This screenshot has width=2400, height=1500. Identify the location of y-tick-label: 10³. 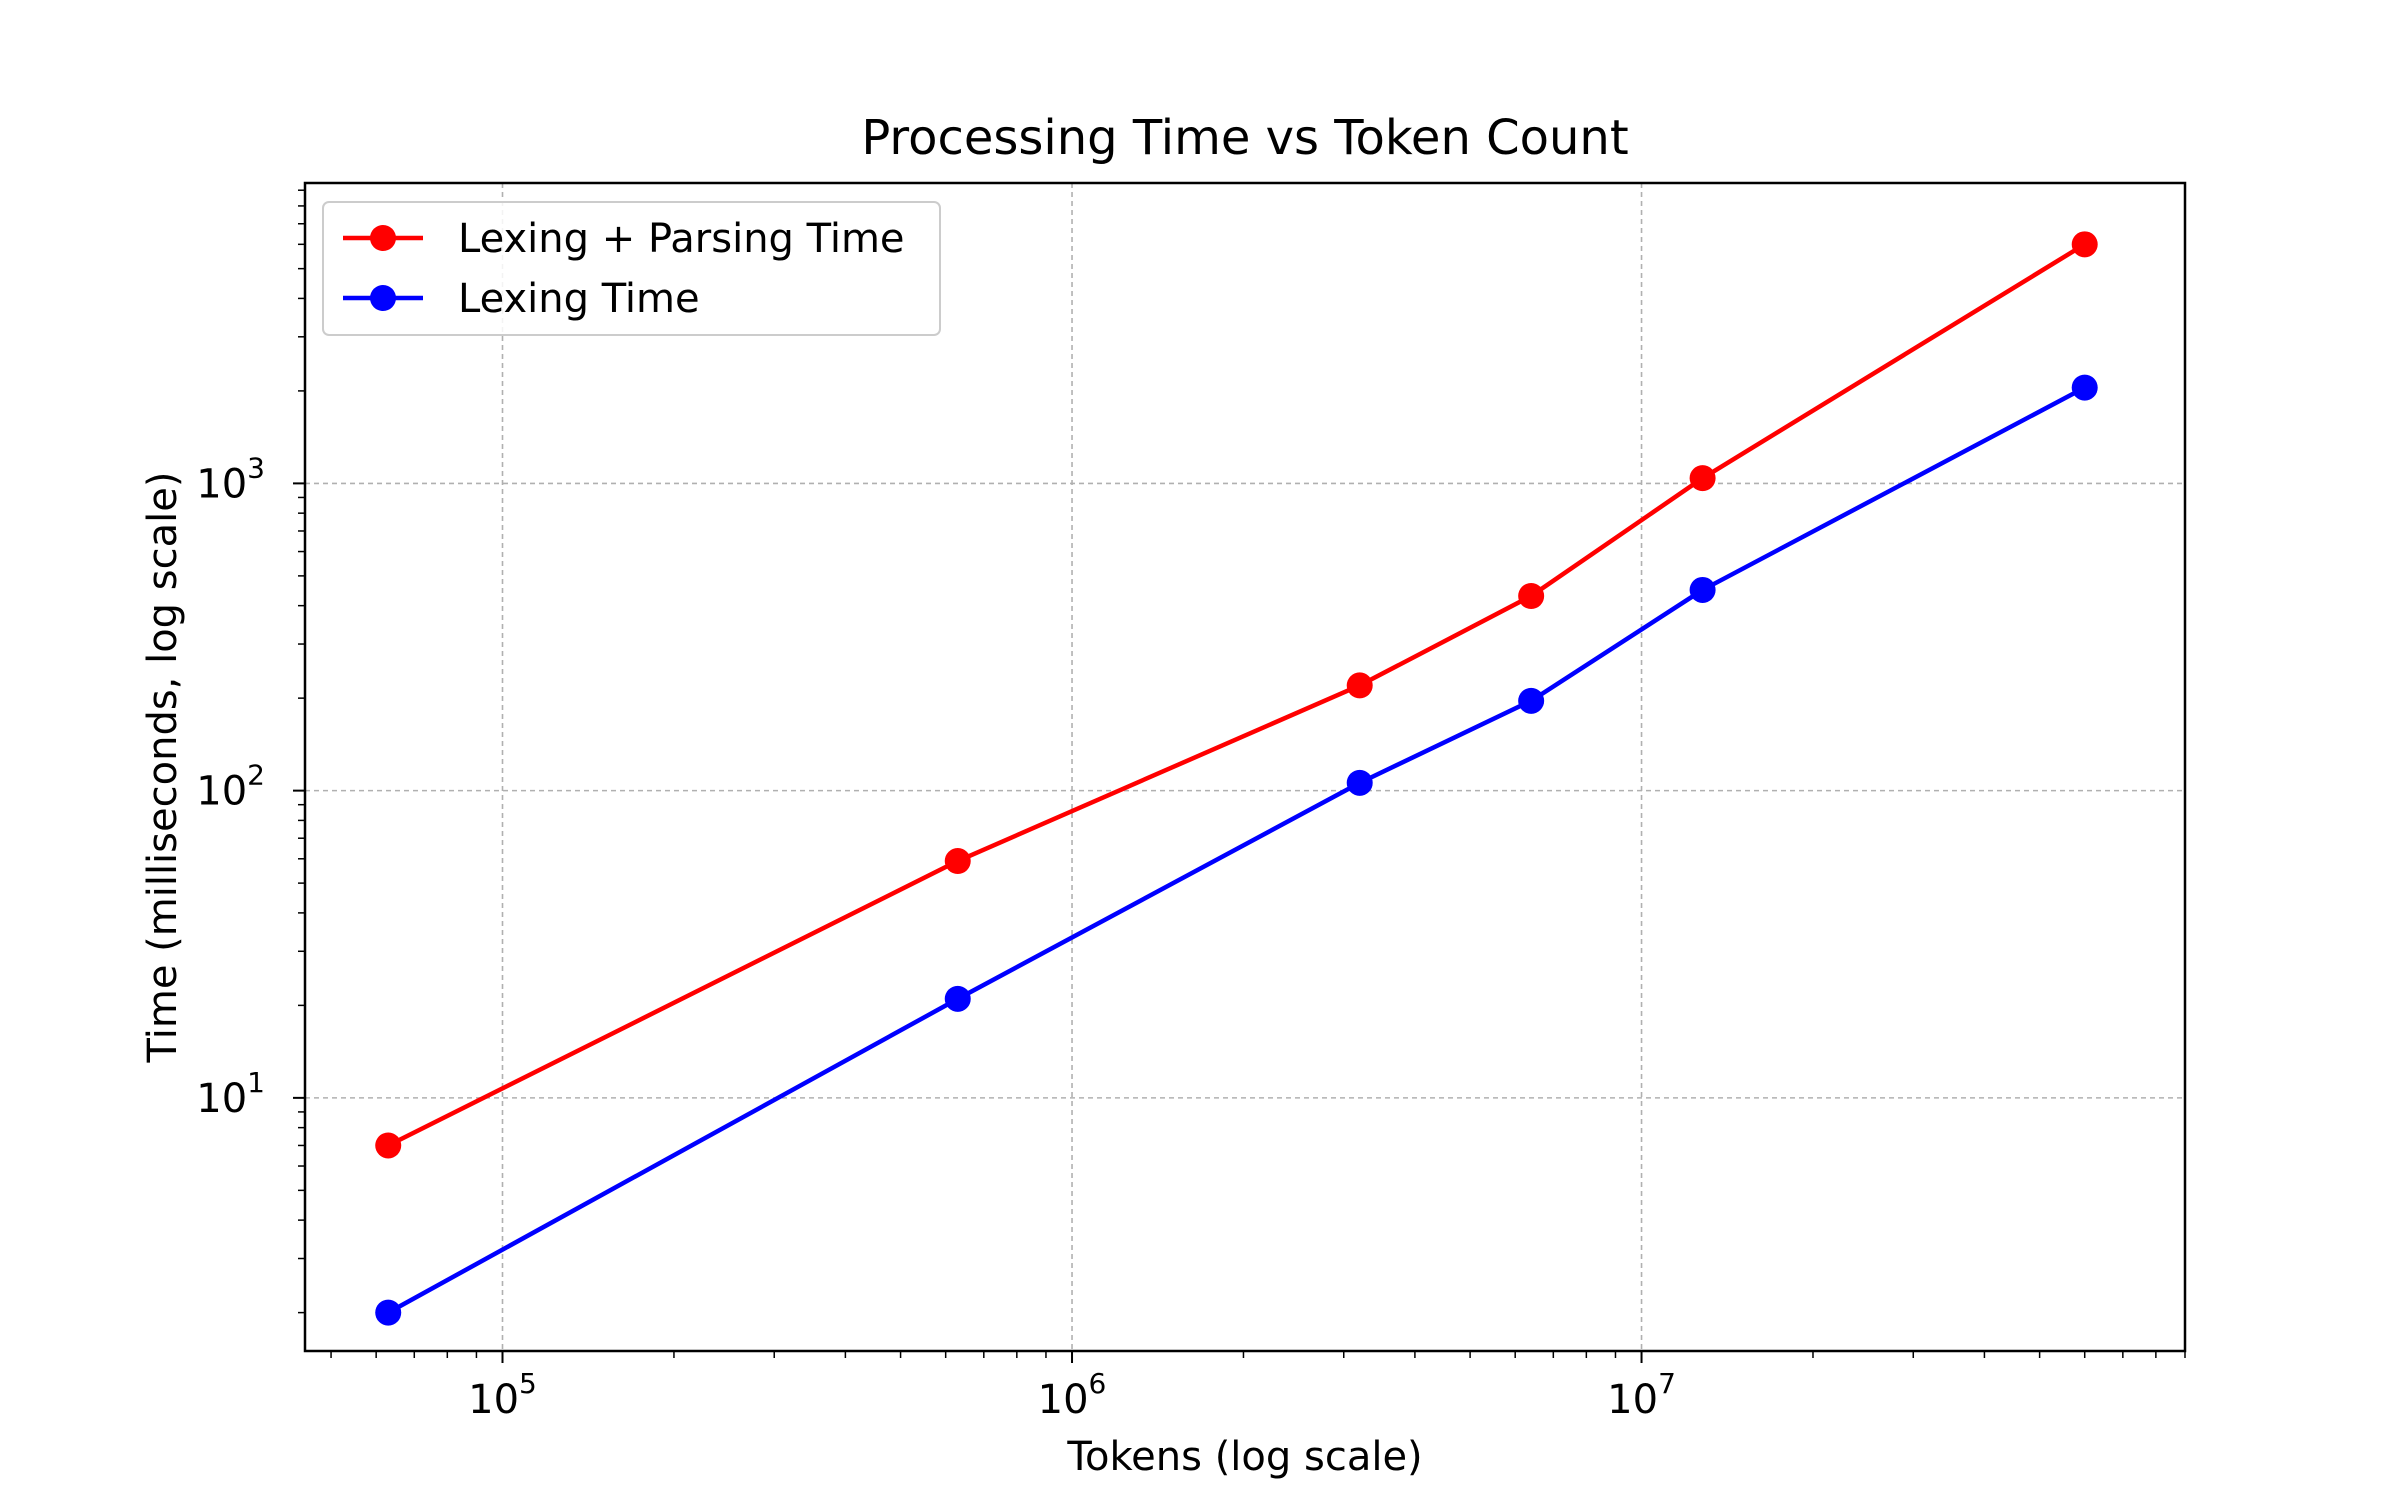
(230, 479).